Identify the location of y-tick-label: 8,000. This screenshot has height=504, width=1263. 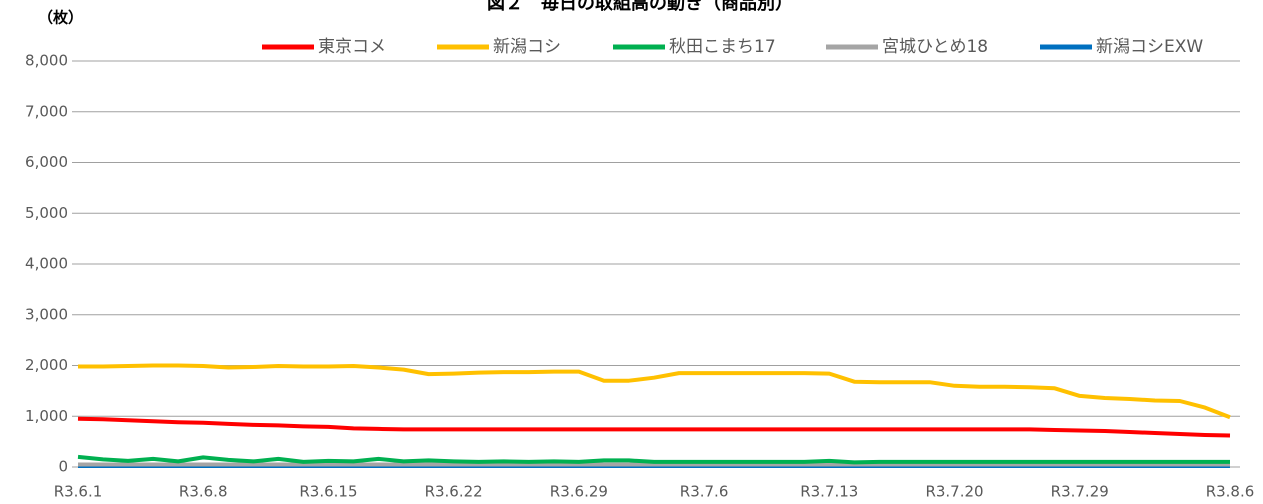
(46, 61).